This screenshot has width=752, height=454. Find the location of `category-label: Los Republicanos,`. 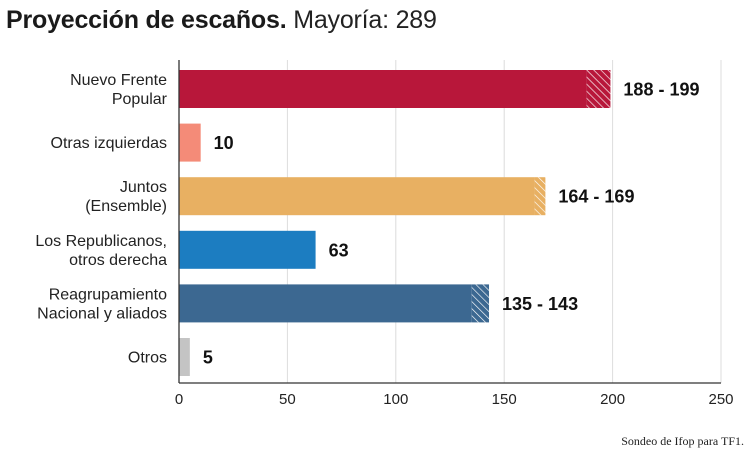

category-label: Los Republicanos, is located at coordinates (101, 241).